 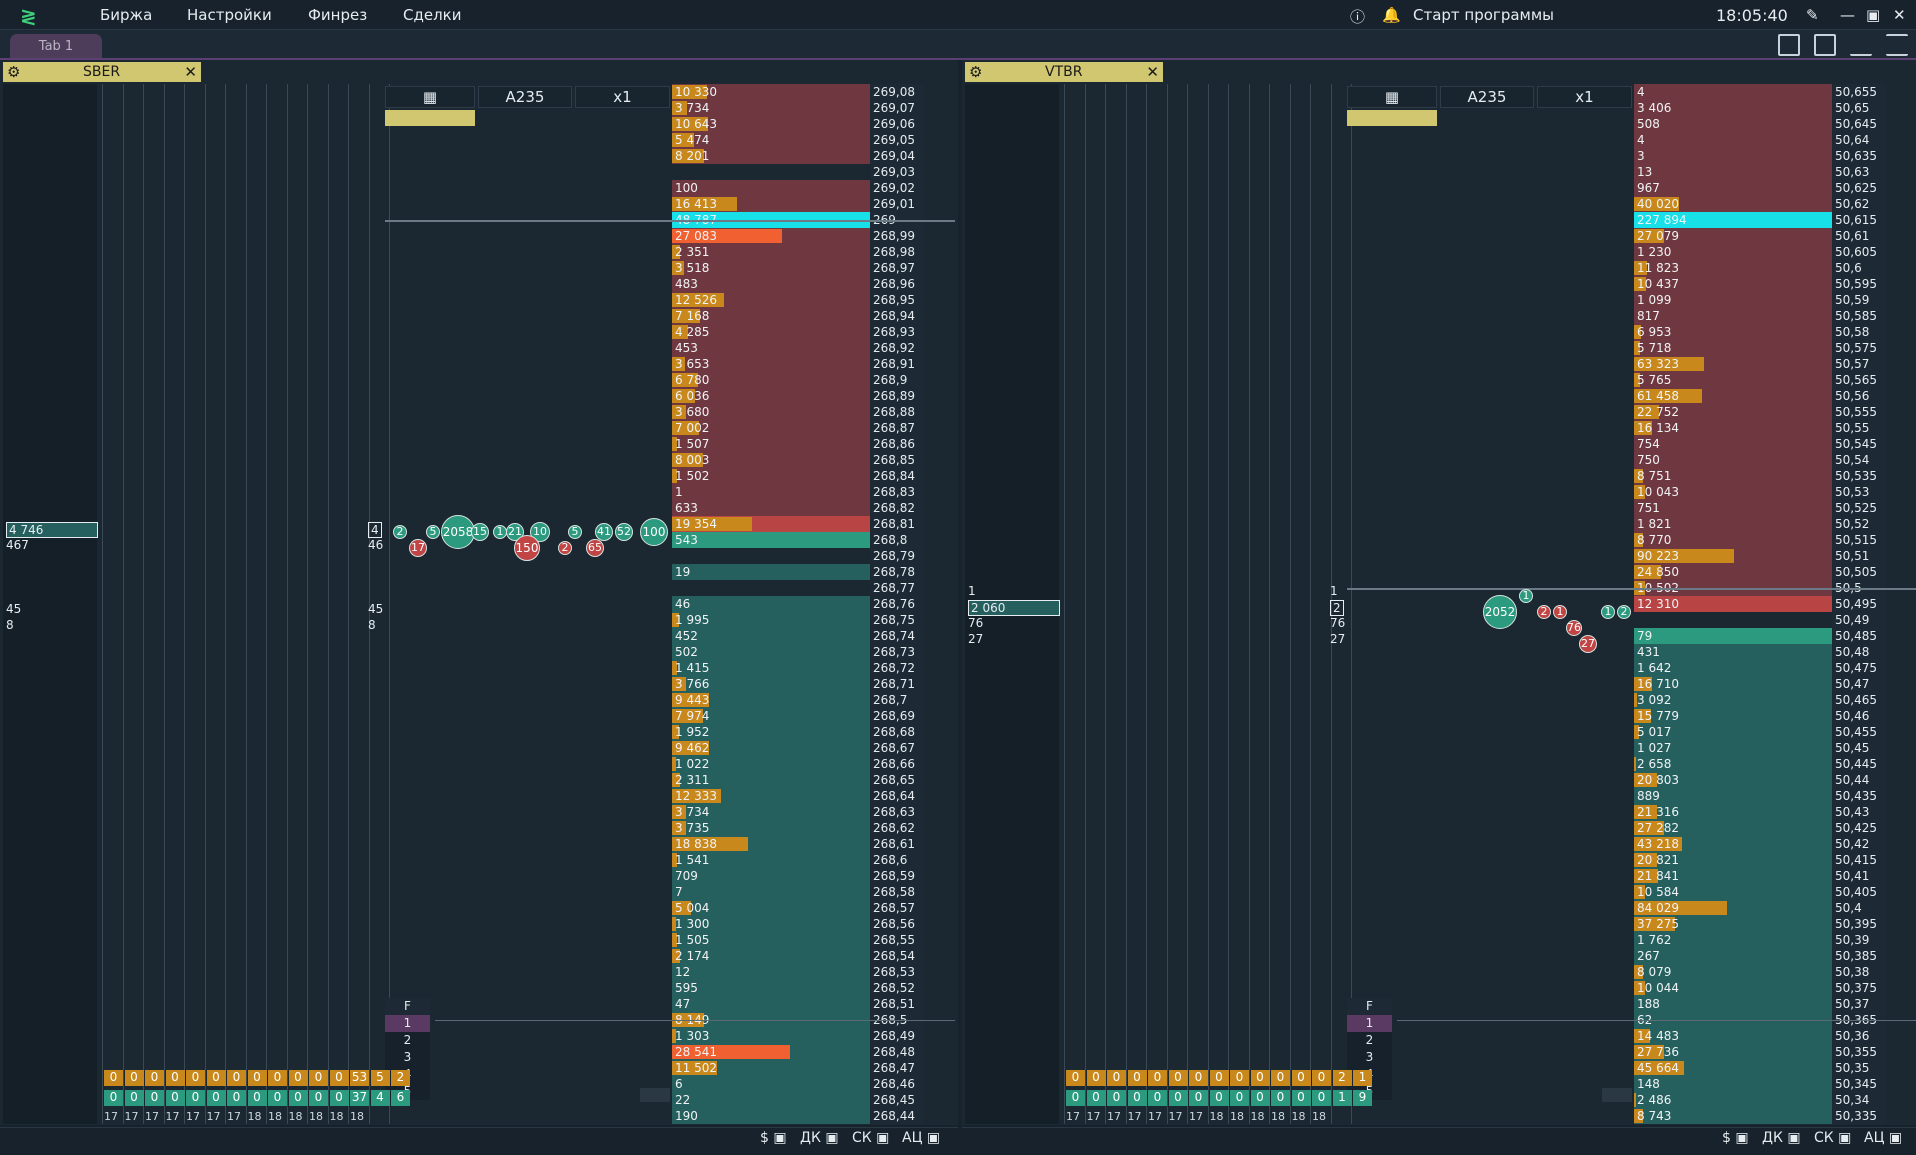 I want to click on ladder-row: 20 821 50,415, so click(x=1760, y=860).